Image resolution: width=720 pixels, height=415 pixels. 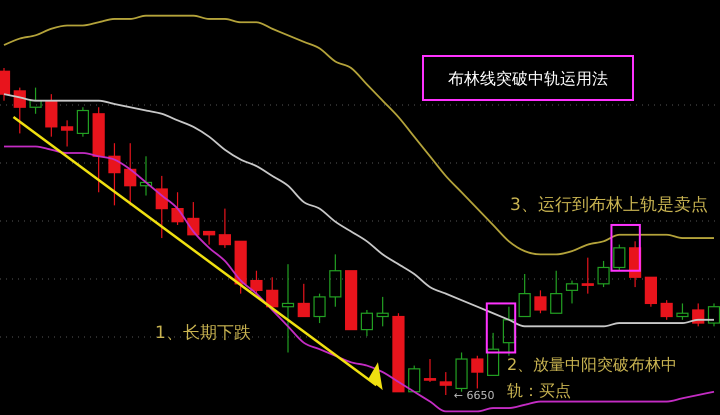 I want to click on annotation: 1、长期下跌, so click(x=203, y=333).